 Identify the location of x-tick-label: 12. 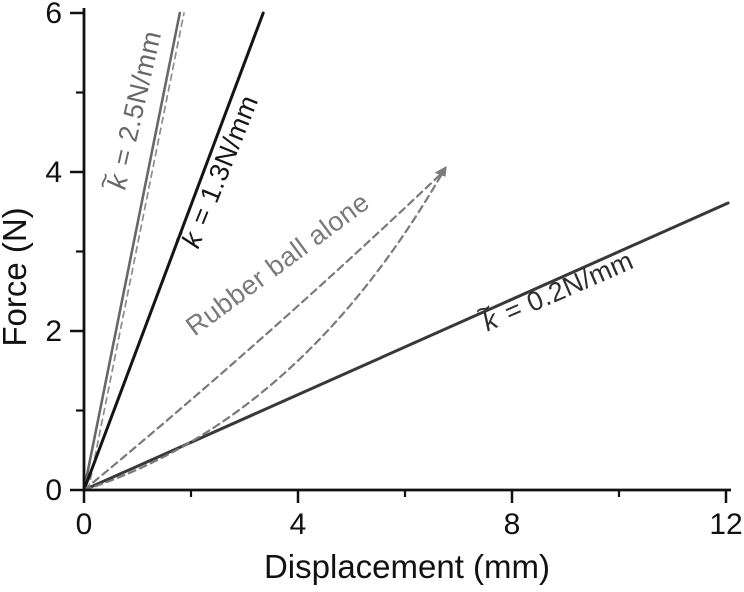
(725, 524).